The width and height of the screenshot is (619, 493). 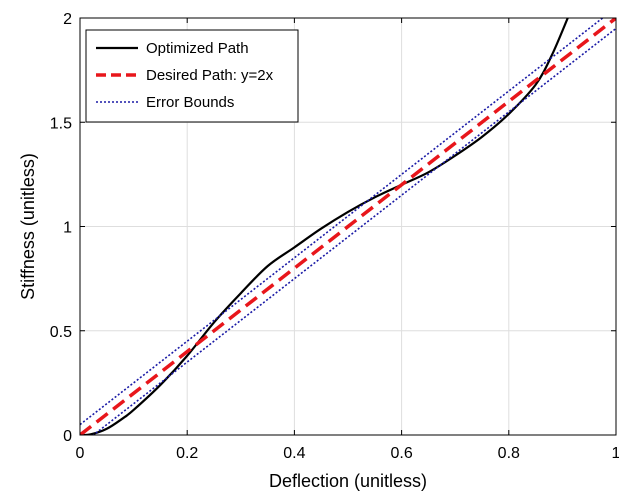 What do you see at coordinates (80, 453) in the screenshot?
I see `x-tick-label: 0` at bounding box center [80, 453].